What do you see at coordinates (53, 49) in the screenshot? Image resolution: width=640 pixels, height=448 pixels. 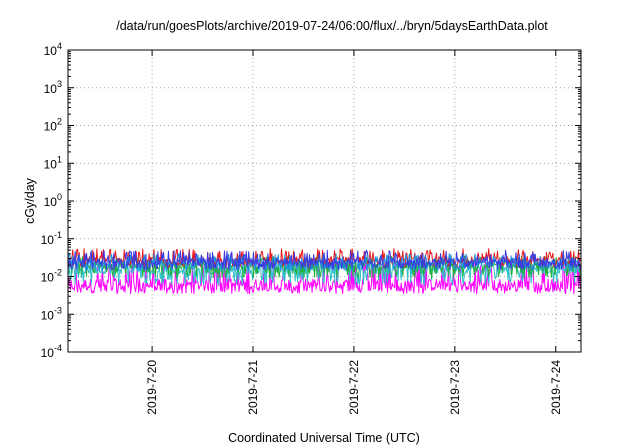 I see `y-tick-label: 10⁴` at bounding box center [53, 49].